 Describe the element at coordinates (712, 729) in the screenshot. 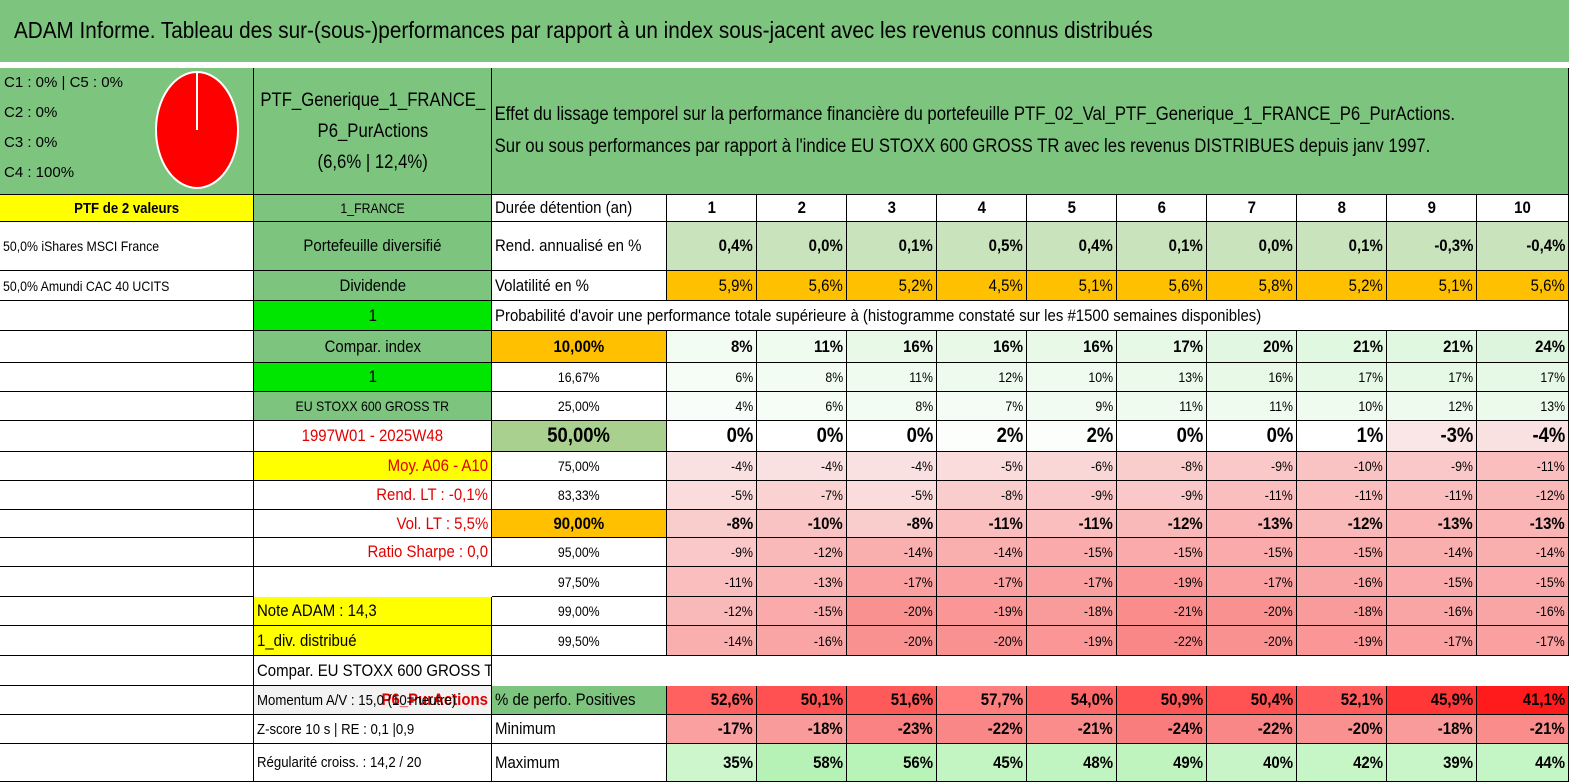

I see `min-value: -17%` at that location.